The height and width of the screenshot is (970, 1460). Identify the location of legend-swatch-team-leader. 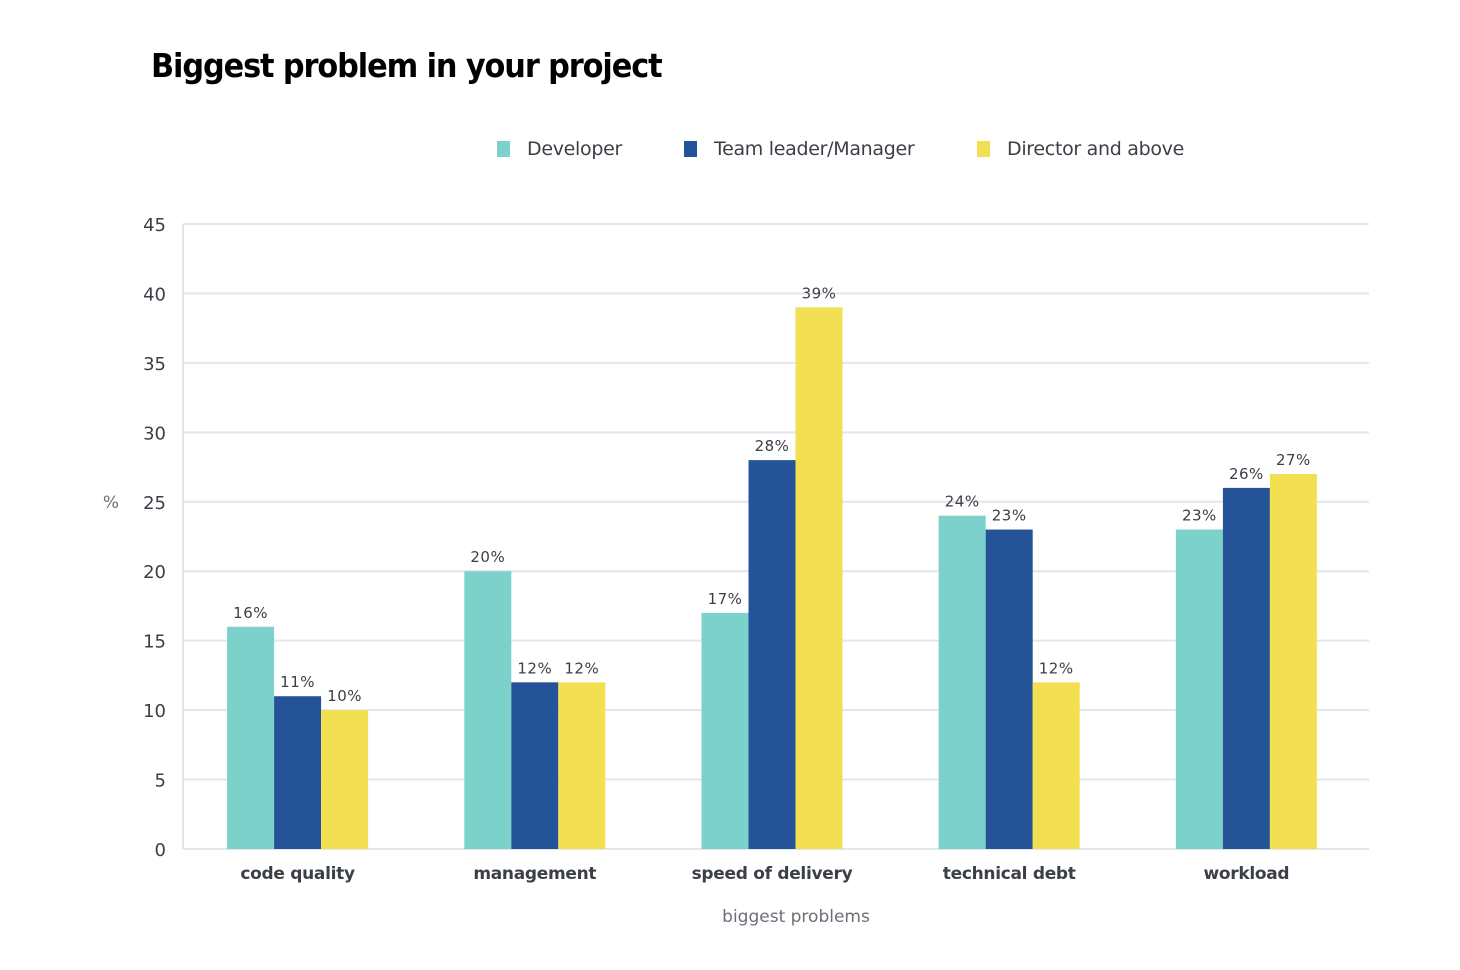
(690, 149).